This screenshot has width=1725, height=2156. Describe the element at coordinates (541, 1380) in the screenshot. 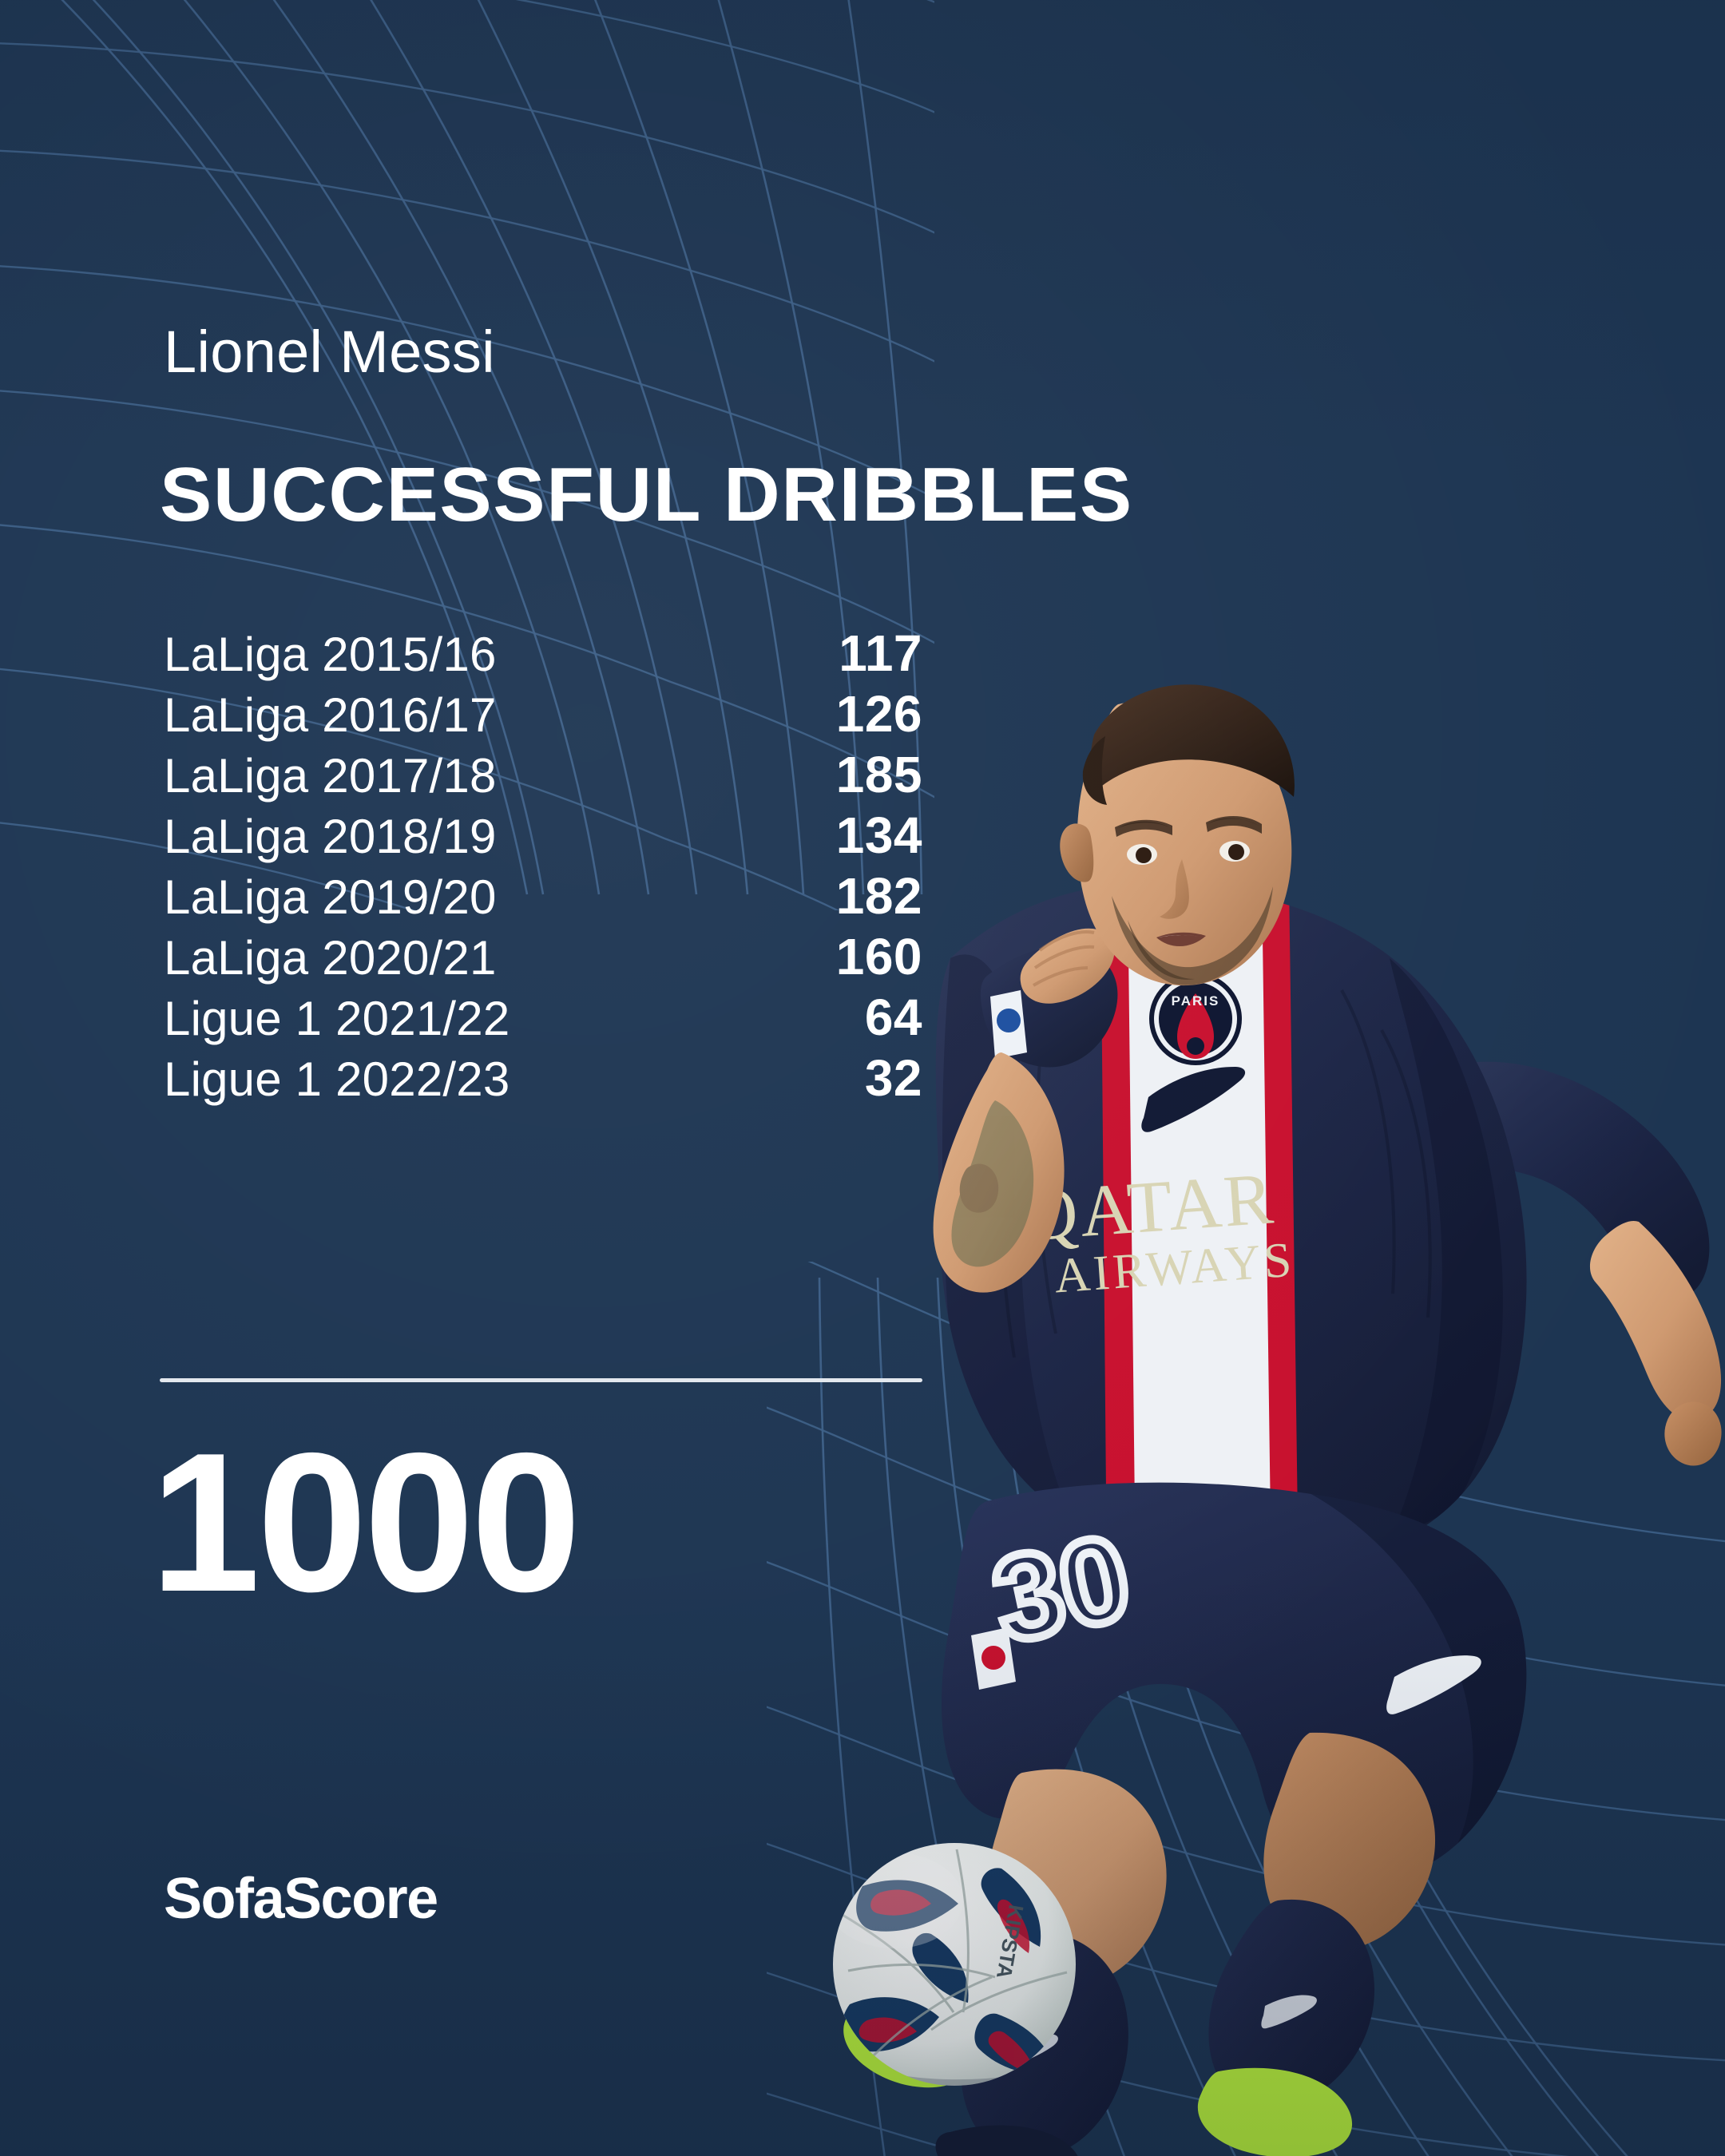

I see `total-divider` at that location.